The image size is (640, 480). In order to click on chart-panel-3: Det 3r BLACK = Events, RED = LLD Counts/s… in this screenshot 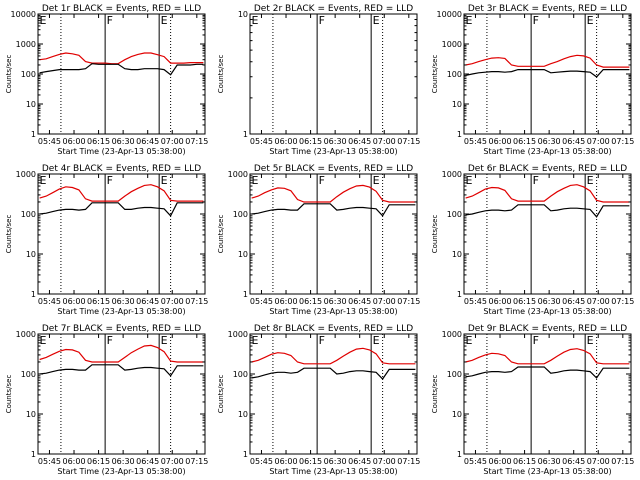, I will do `click(532, 80)`.